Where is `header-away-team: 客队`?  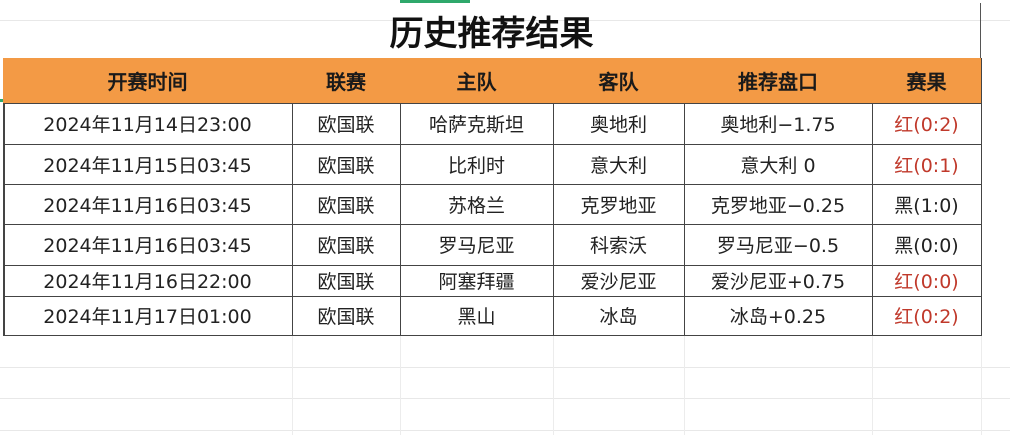
header-away-team: 客队 is located at coordinates (619, 81).